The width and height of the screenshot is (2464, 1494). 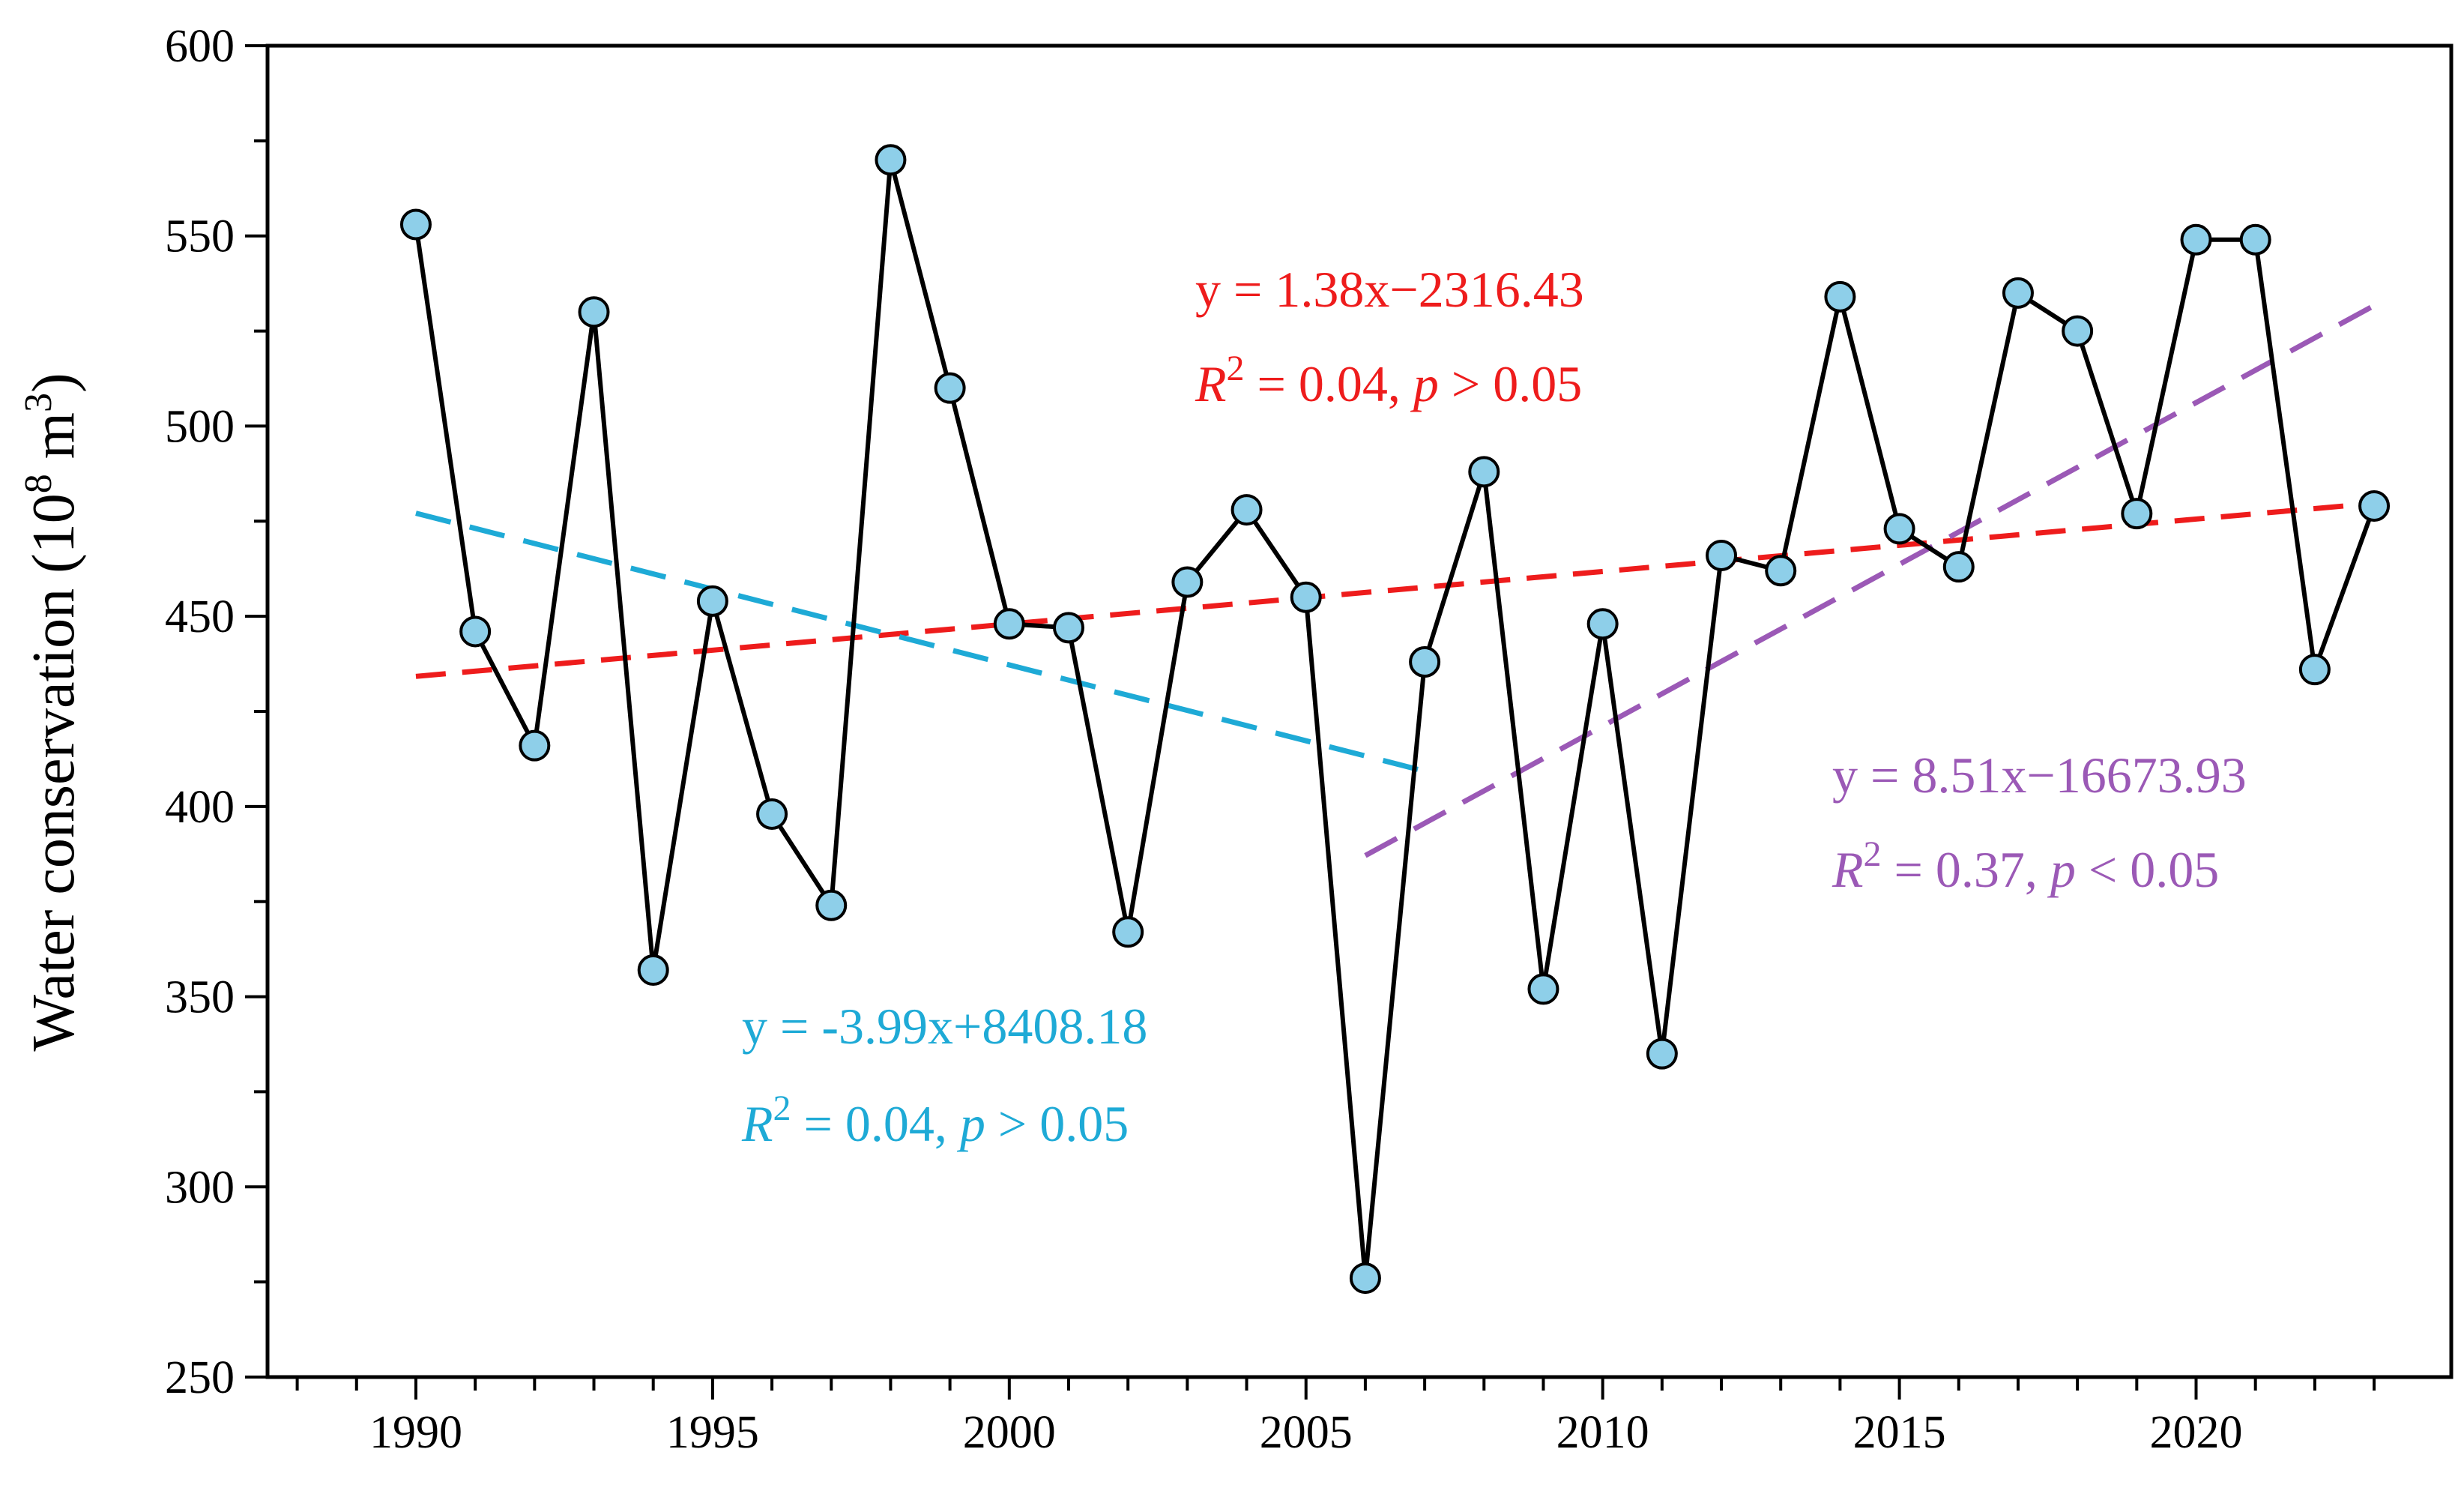 What do you see at coordinates (1388, 380) in the screenshot?
I see `trend-overall-stats: R2 = 0.04, p > 0.05` at bounding box center [1388, 380].